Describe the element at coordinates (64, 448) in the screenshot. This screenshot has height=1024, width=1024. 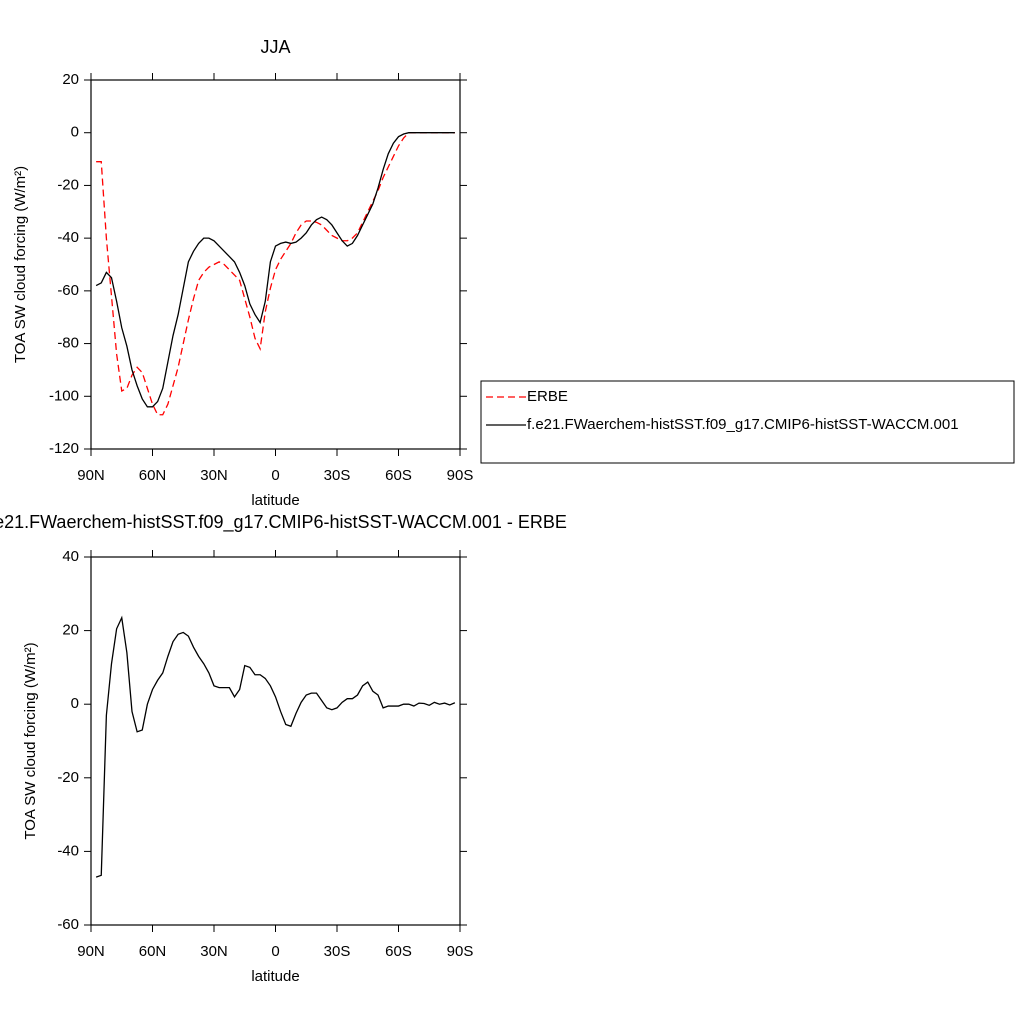
I see `y-tick-label: -120` at that location.